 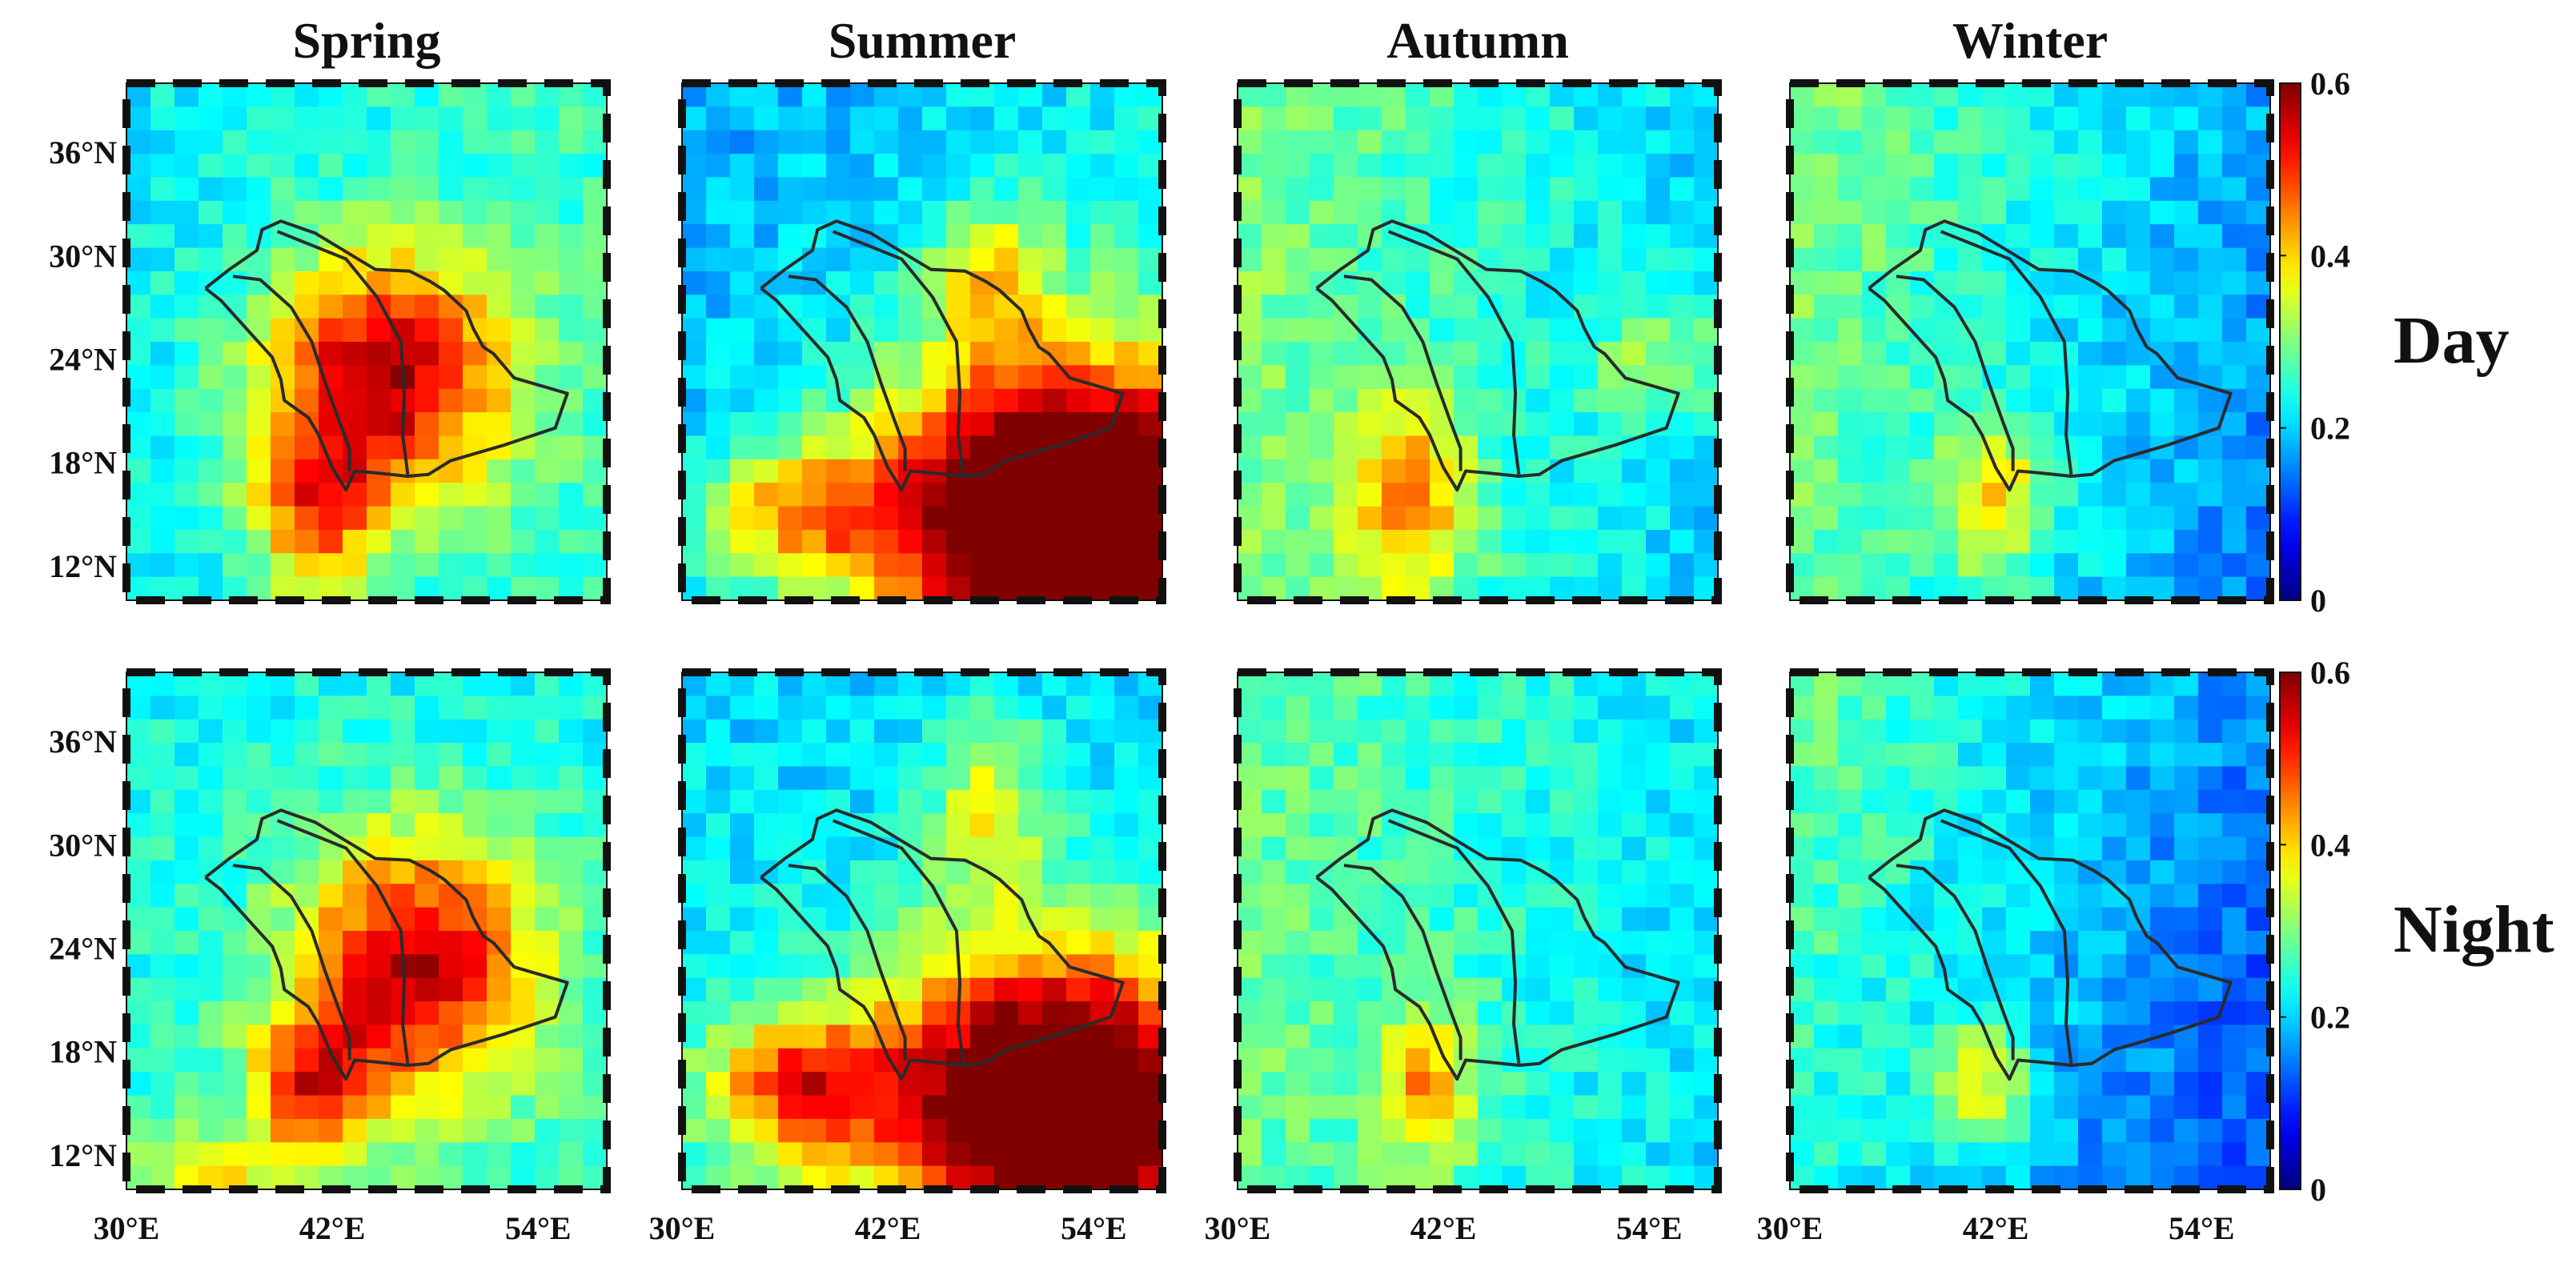 What do you see at coordinates (367, 40) in the screenshot?
I see `season-title-spring: Spring` at bounding box center [367, 40].